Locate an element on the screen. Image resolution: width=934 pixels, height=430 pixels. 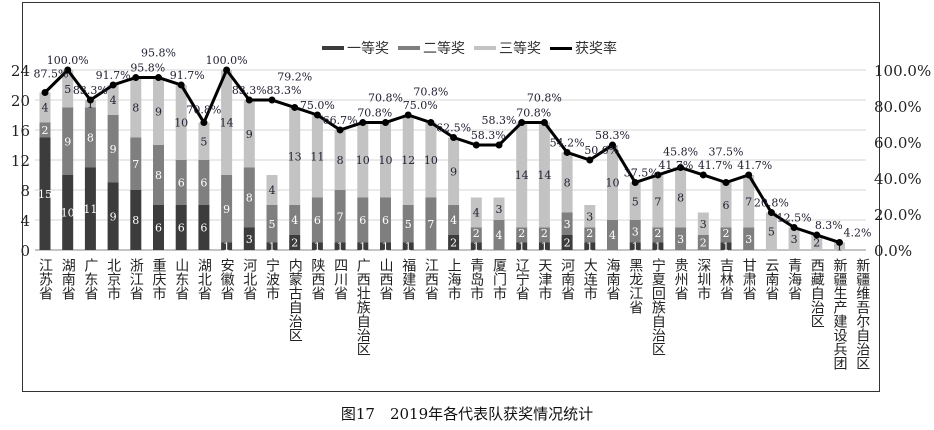
award-rate-label: 87.5% is located at coordinates (51, 74).